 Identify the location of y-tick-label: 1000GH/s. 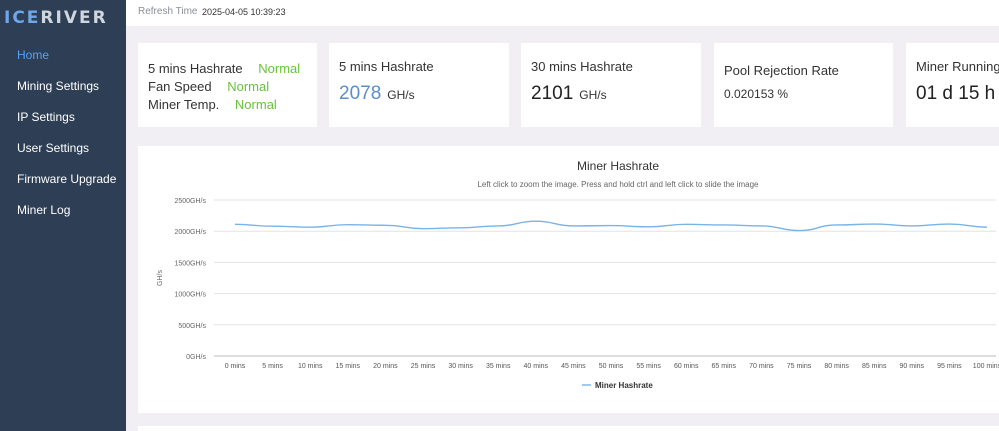
(190, 295).